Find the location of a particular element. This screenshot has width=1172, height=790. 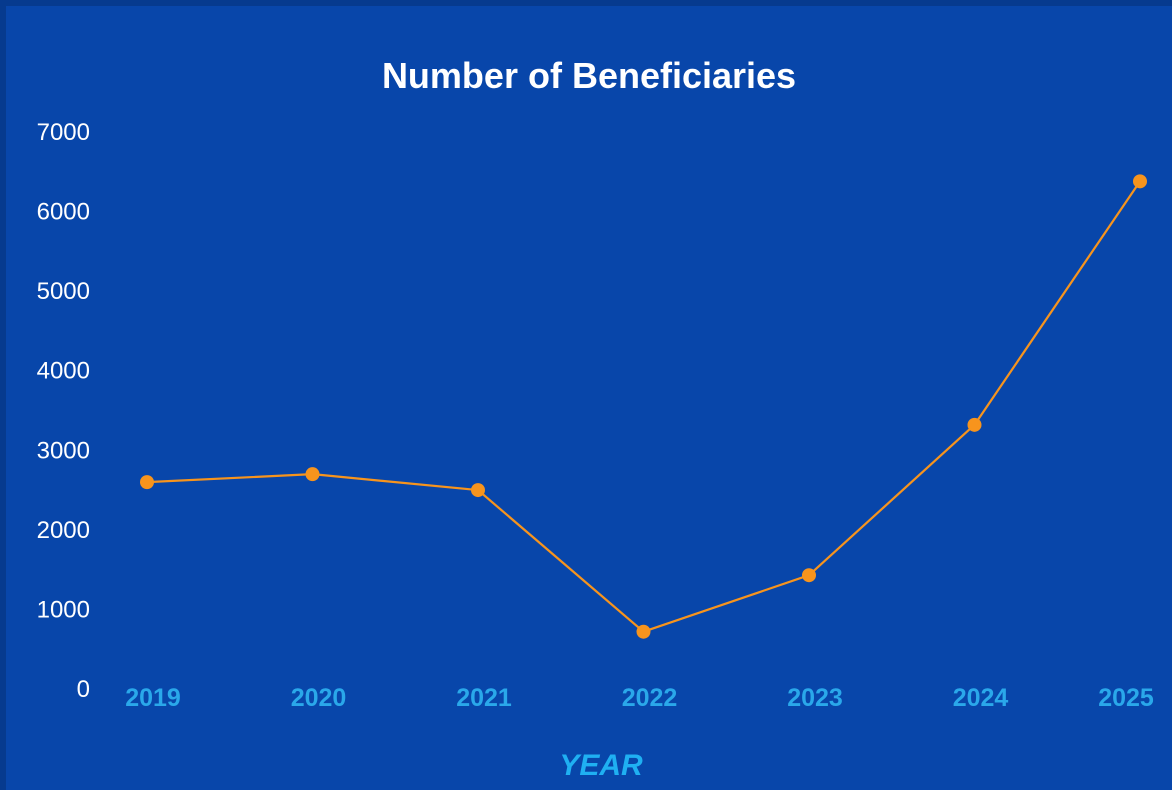

y-axis-tick-labels: 0 1000 2000 3000 4000 5000 6000 7000 is located at coordinates (63, 411).